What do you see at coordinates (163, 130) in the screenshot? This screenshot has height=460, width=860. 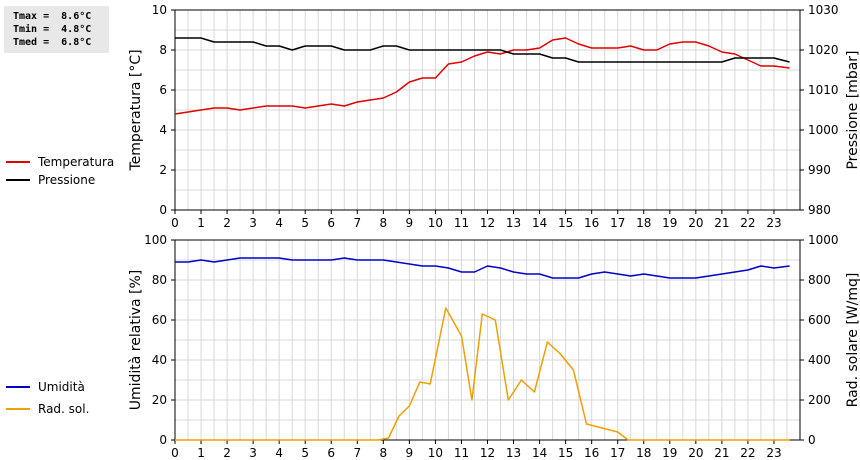 I see `y-left-tick-label: 4` at bounding box center [163, 130].